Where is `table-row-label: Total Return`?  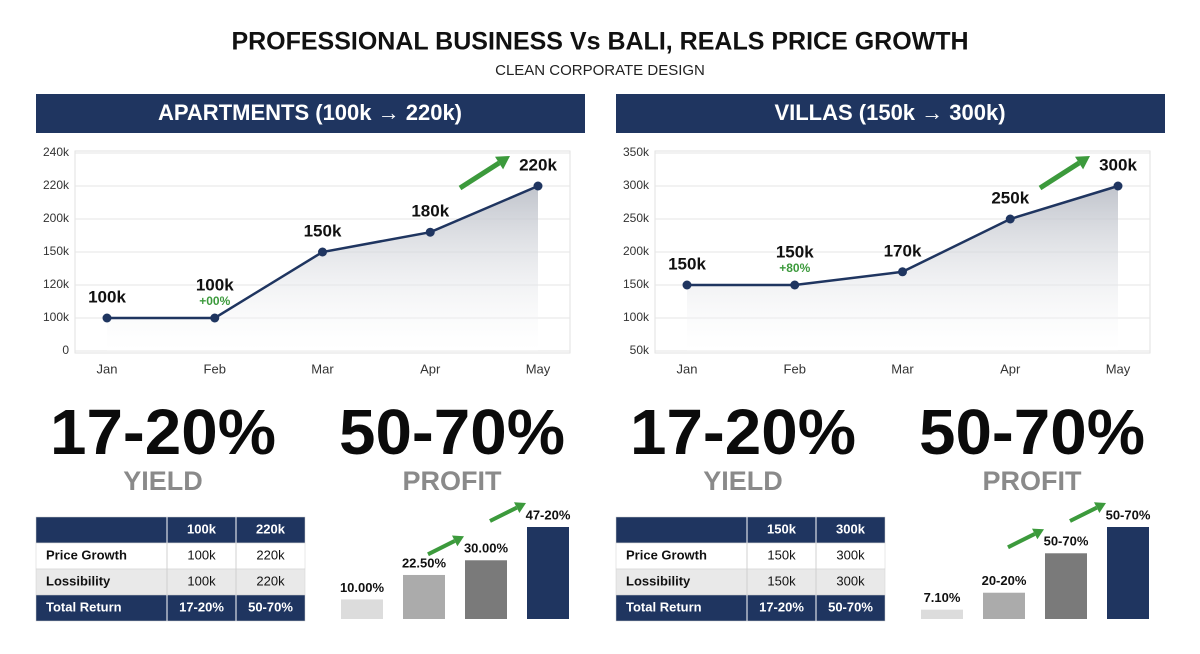
table-row-label: Total Return is located at coordinates (84, 606).